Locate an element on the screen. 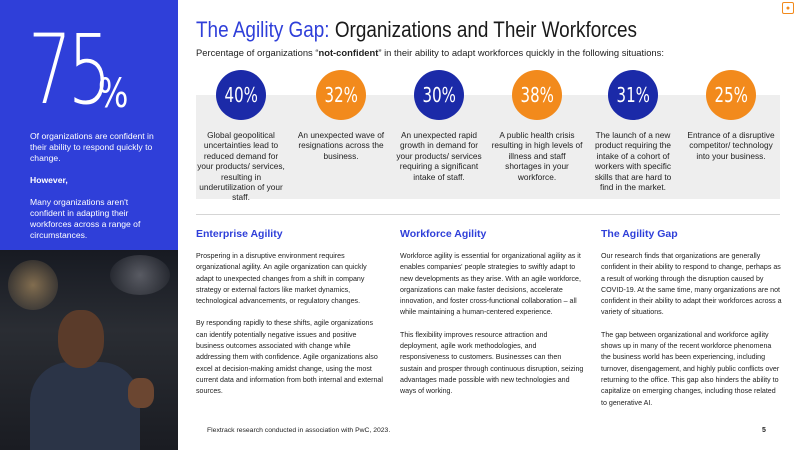  page-title-highlight: The Agility Gap: is located at coordinates (263, 29).